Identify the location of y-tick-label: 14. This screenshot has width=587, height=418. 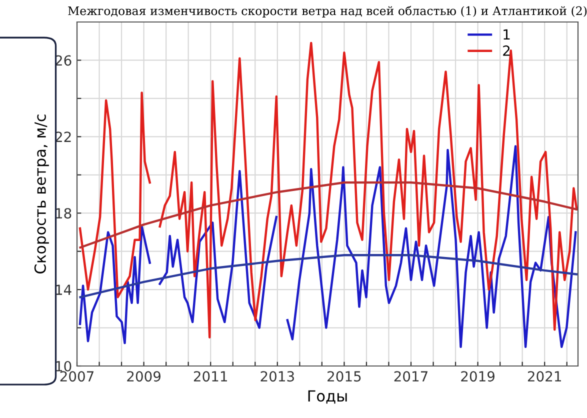
(64, 289).